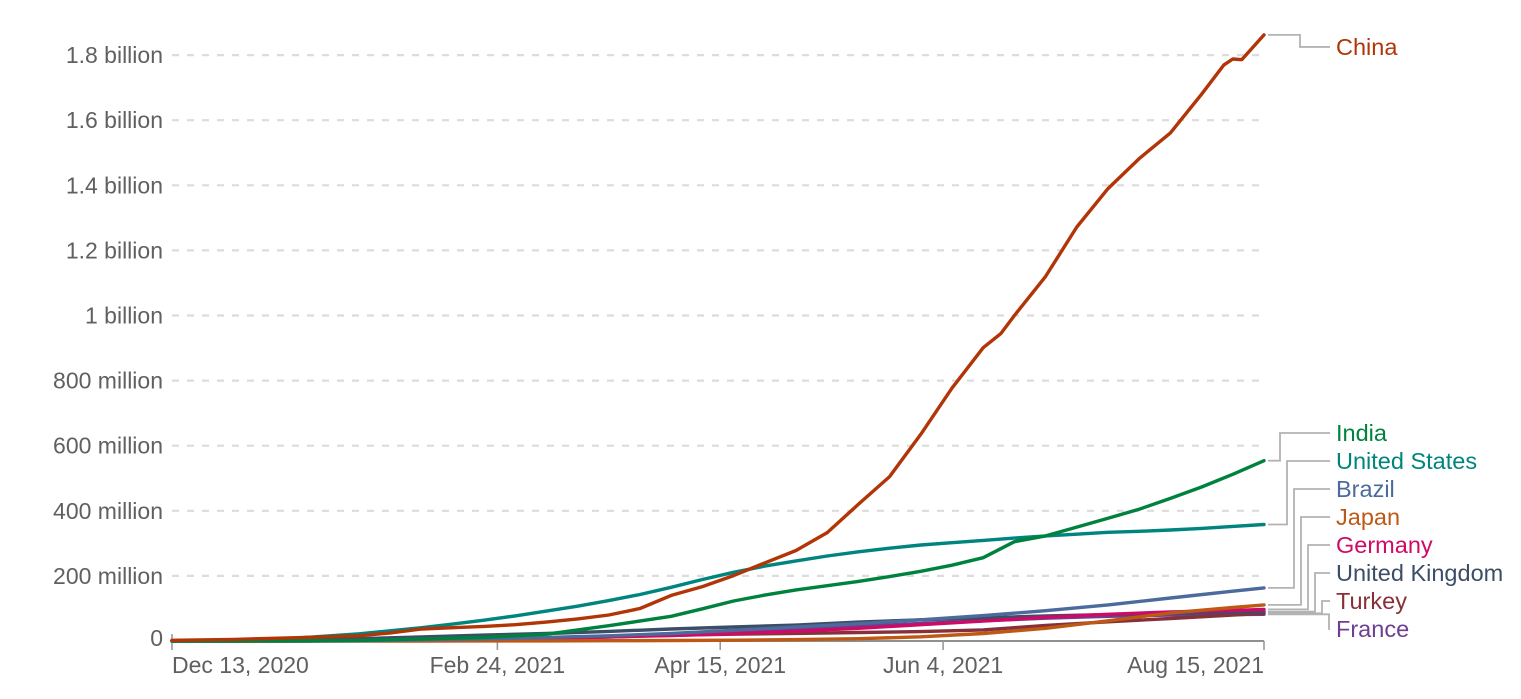  What do you see at coordinates (108, 511) in the screenshot?
I see `y-axis-label-400: 400 million` at bounding box center [108, 511].